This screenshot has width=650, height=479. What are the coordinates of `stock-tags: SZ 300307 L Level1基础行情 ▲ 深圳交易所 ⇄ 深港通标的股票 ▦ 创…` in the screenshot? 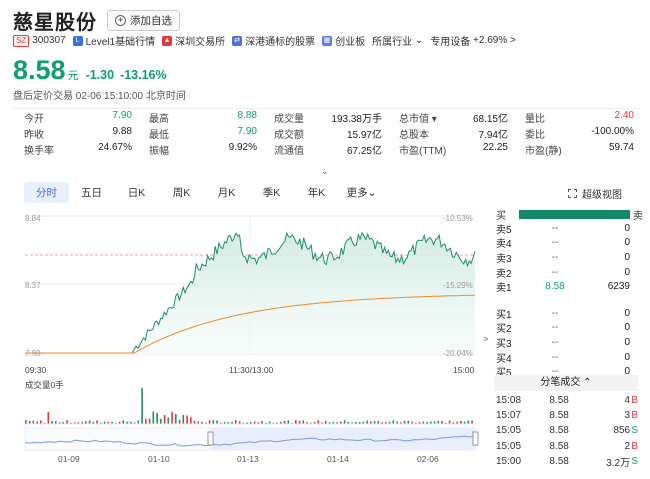 It's located at (268, 40).